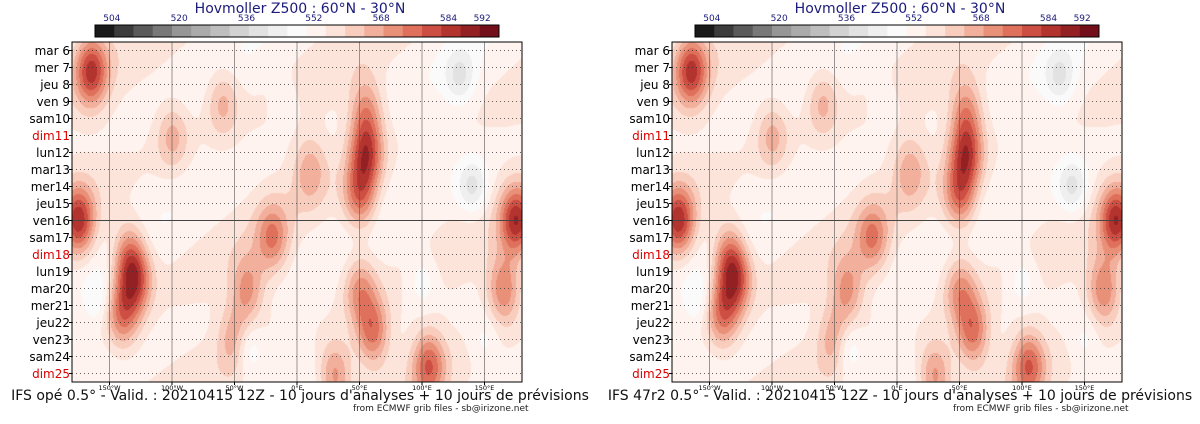 The image size is (1200, 424). I want to click on y-tick-label: sam17, so click(649, 238).